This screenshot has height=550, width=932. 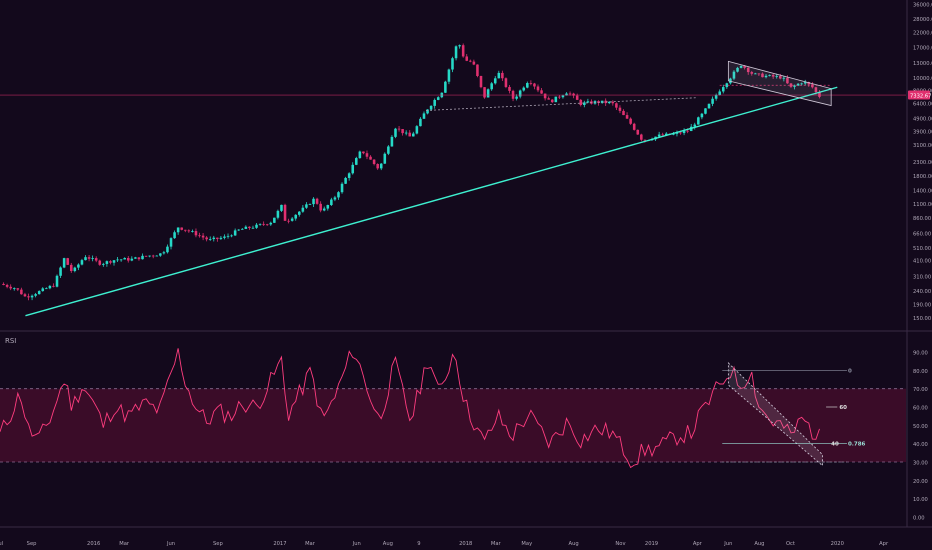 What do you see at coordinates (32, 544) in the screenshot?
I see `time-tick-label: Sep` at bounding box center [32, 544].